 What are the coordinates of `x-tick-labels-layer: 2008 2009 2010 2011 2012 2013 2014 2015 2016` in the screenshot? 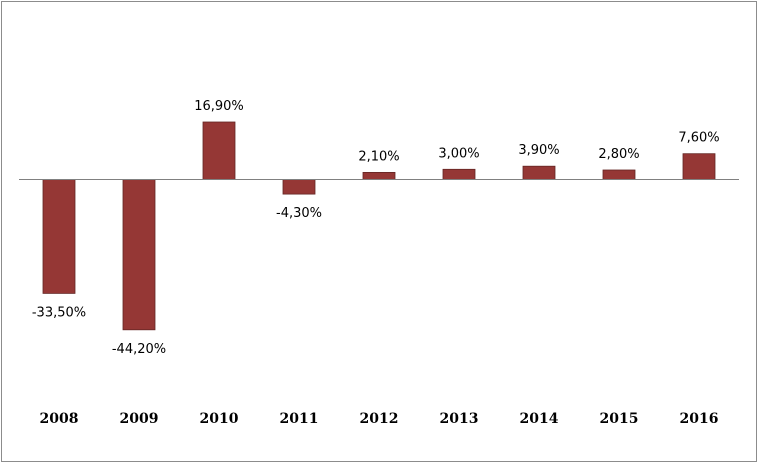 It's located at (379, 419).